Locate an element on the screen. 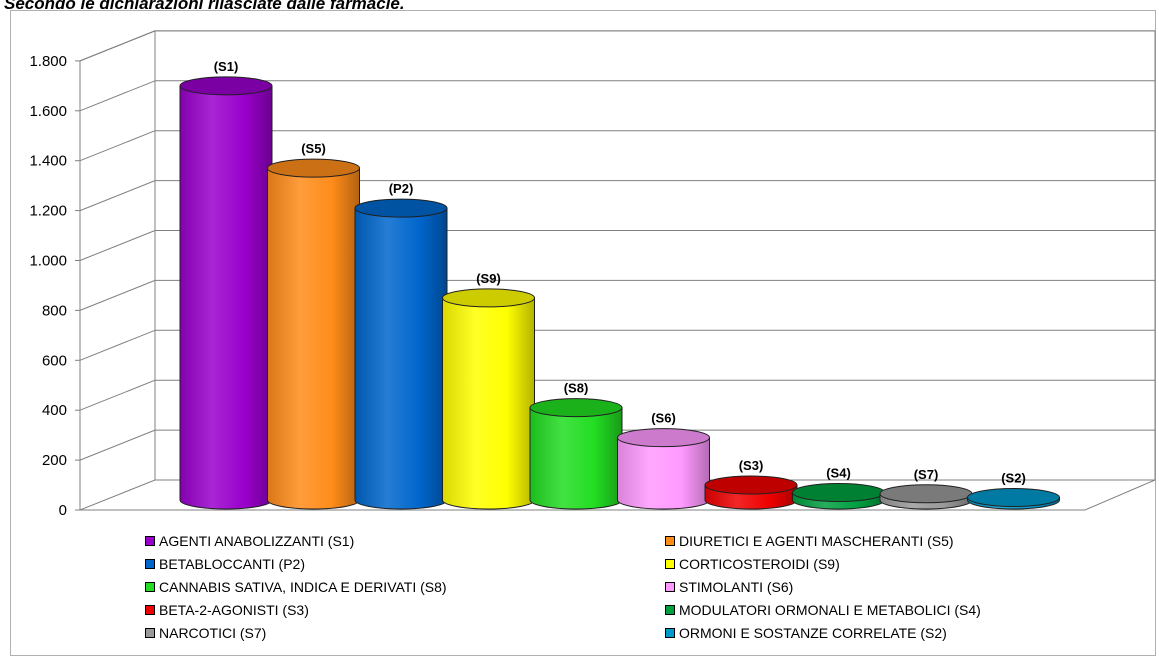 The width and height of the screenshot is (1159, 659). legend-label: STIMOLANTI (S6) is located at coordinates (736, 587).